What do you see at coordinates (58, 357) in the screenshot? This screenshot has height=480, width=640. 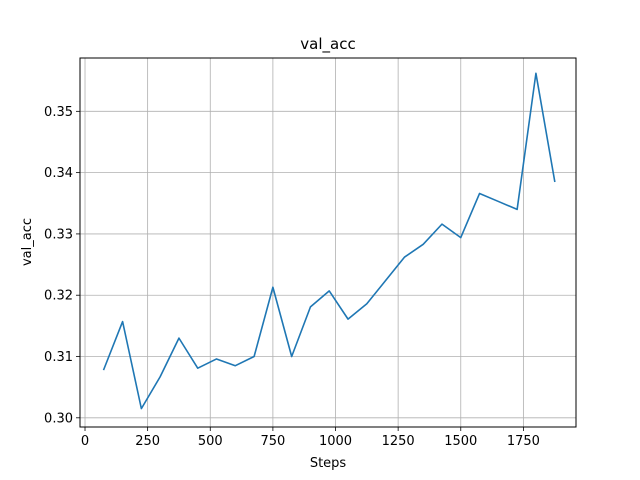 I see `y-tick-label: 0.31` at bounding box center [58, 357].